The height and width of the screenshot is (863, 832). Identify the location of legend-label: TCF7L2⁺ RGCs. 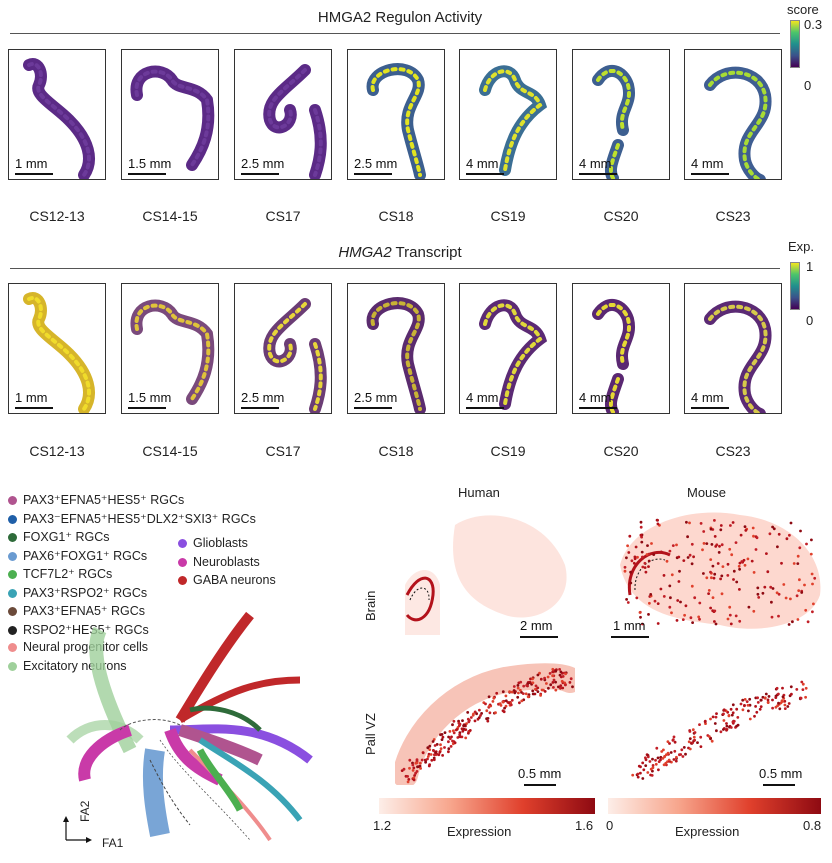
(68, 574).